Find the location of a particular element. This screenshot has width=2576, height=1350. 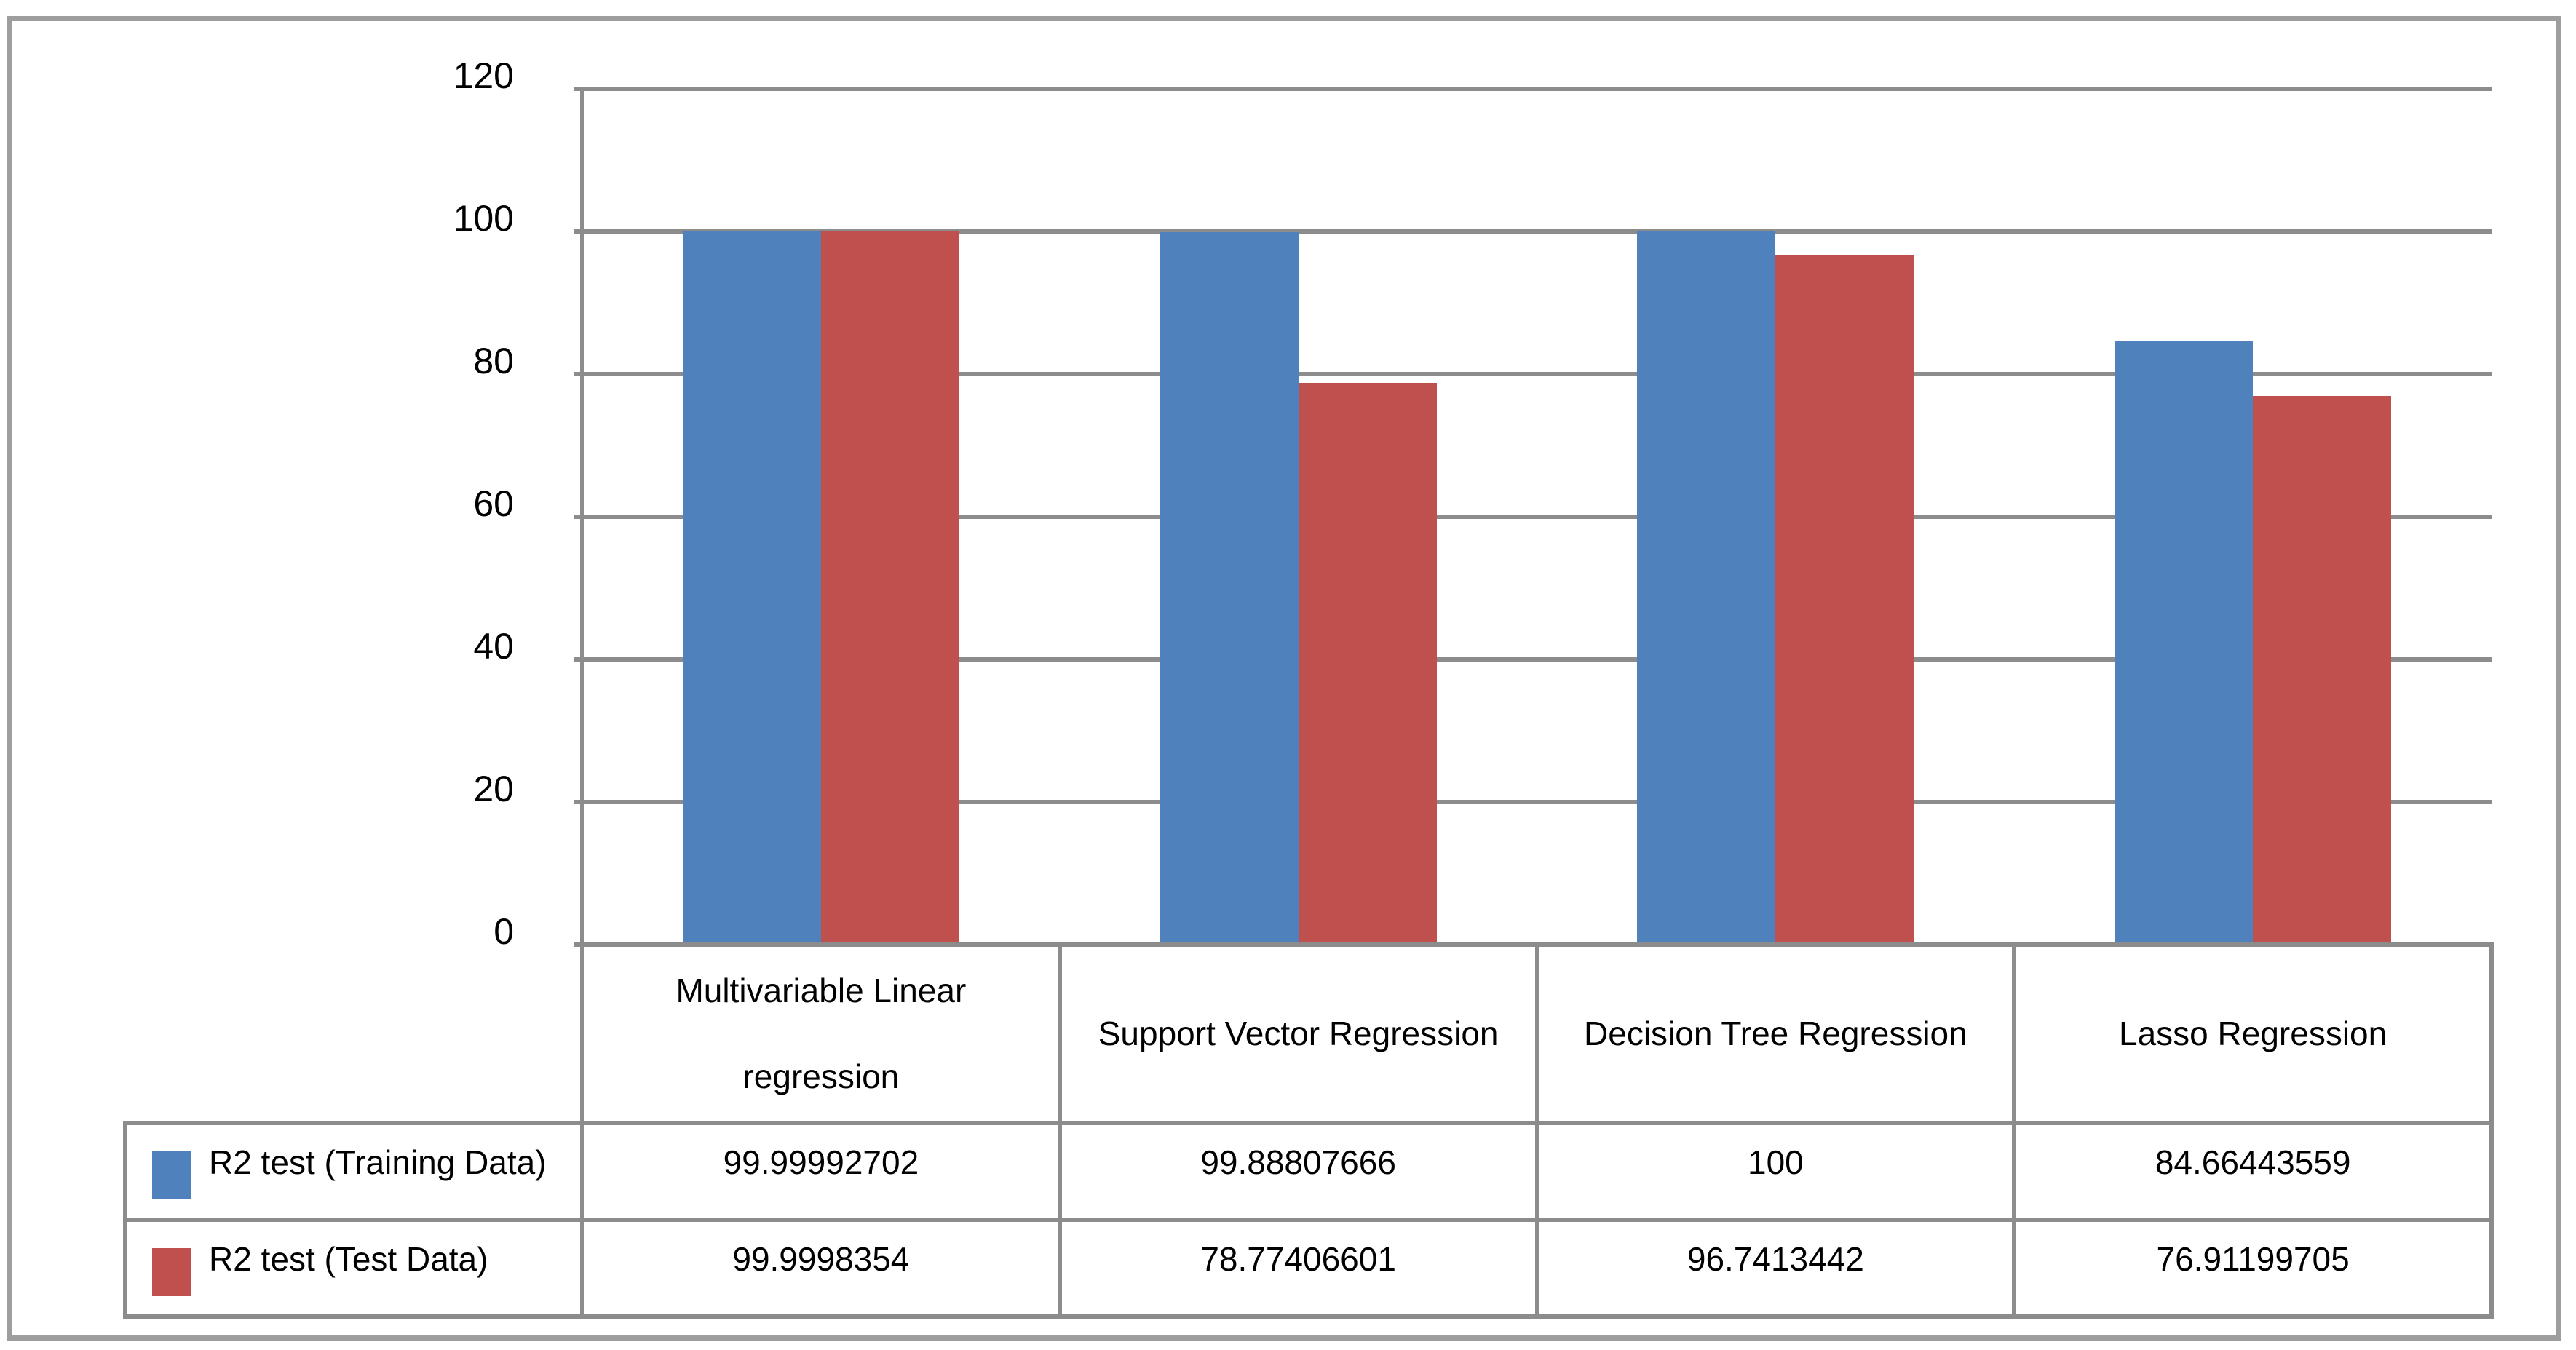

bar-series2-cat4 is located at coordinates (2322, 670).